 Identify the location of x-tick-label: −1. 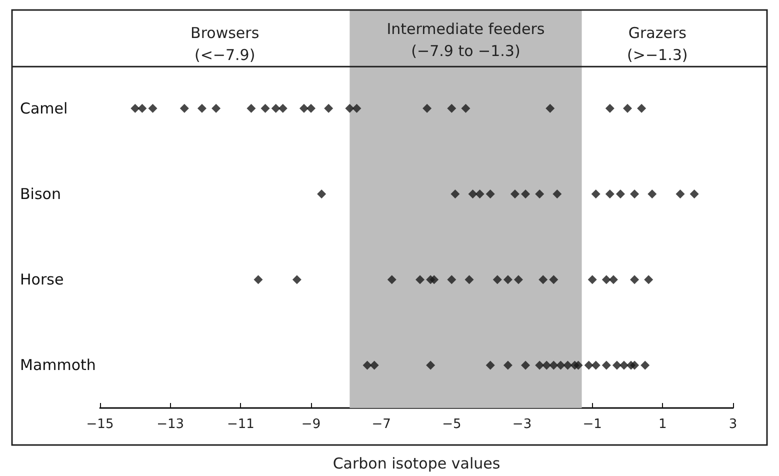
(592, 424).